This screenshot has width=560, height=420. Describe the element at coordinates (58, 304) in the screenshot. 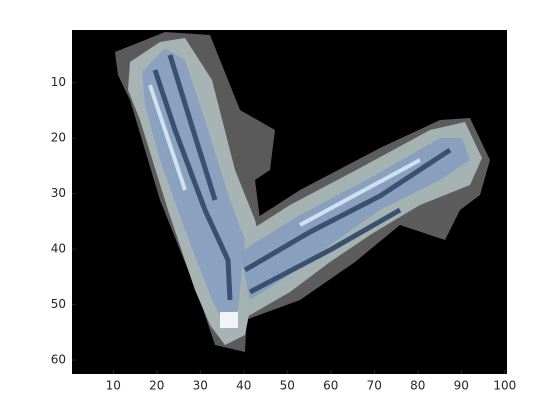

I see `y-tick-label: 50` at that location.